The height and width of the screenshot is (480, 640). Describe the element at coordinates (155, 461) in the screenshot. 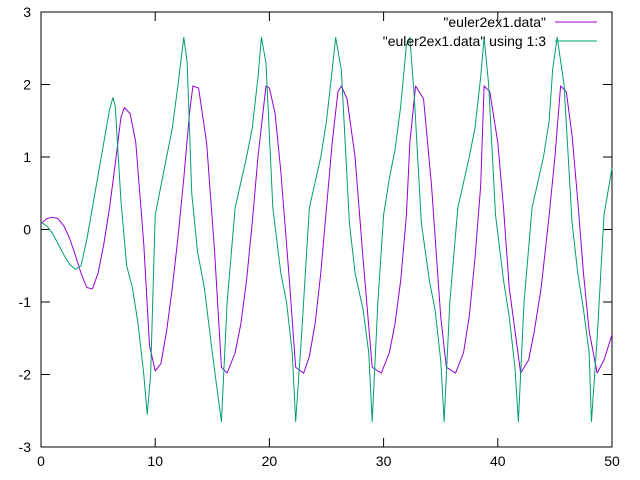

I see `x-tick-label: 10` at that location.